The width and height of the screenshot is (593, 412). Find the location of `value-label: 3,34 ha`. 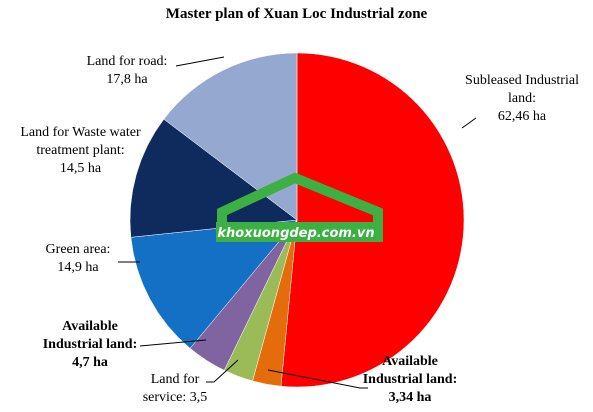

value-label: 3,34 ha is located at coordinates (410, 397).